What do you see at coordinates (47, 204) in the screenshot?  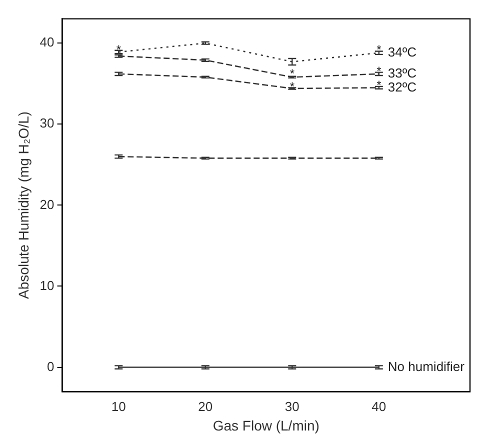 I see `y-tick-label: 20` at bounding box center [47, 204].